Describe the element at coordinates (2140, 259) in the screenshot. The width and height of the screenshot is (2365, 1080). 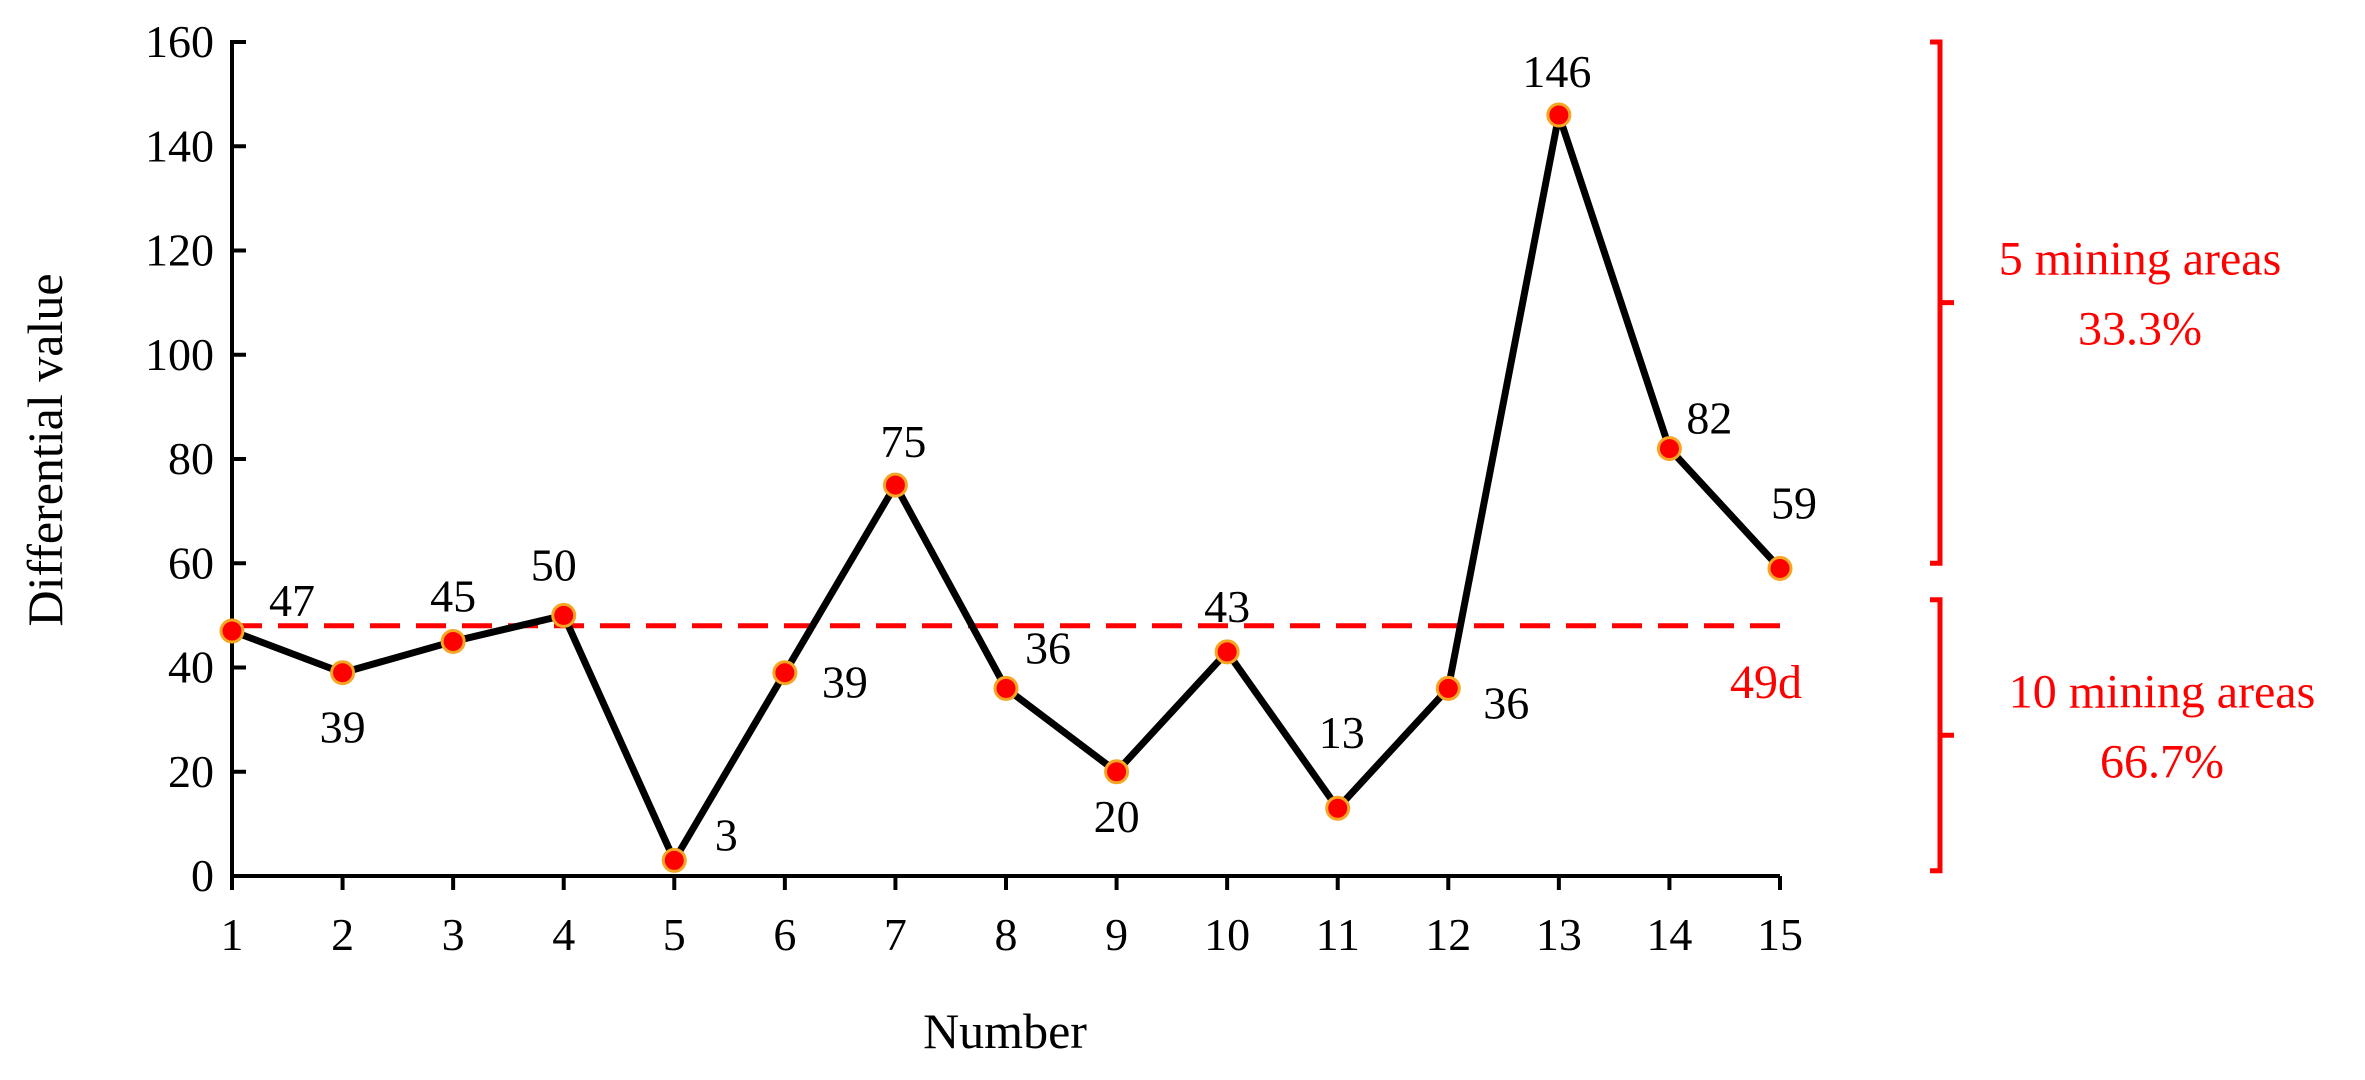
I see `bracket-label: 5 mining areas` at that location.